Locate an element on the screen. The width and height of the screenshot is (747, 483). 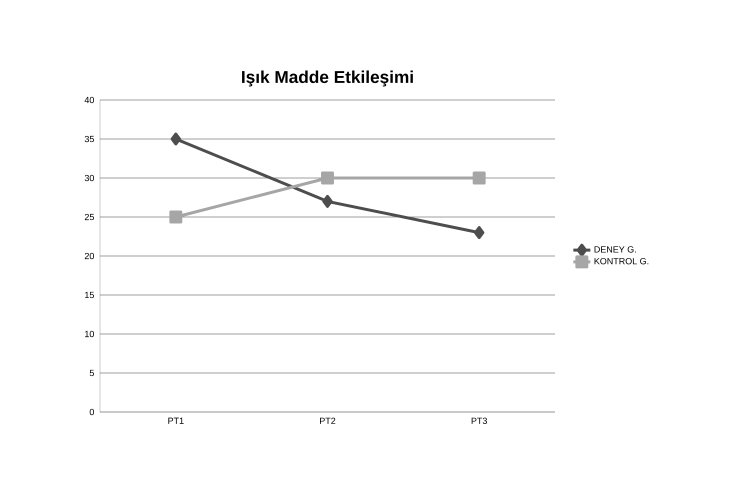
x-tick-label: PT1 is located at coordinates (176, 421).